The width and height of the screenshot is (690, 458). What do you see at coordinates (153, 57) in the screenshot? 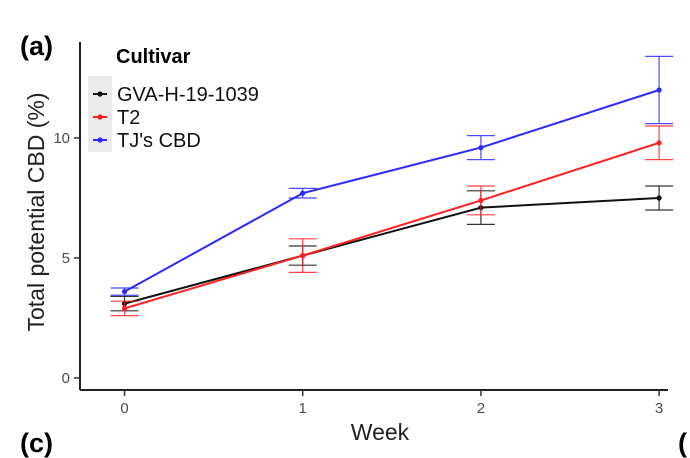
I see `legend-title: Cultivar` at bounding box center [153, 57].